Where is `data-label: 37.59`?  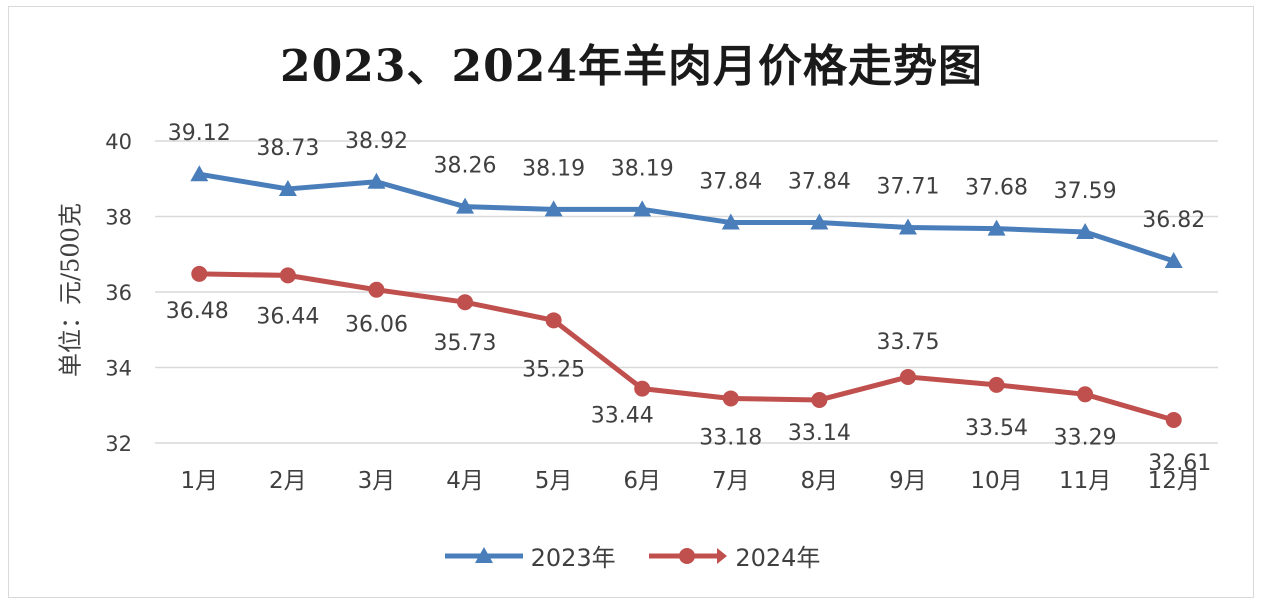 data-label: 37.59 is located at coordinates (1085, 191).